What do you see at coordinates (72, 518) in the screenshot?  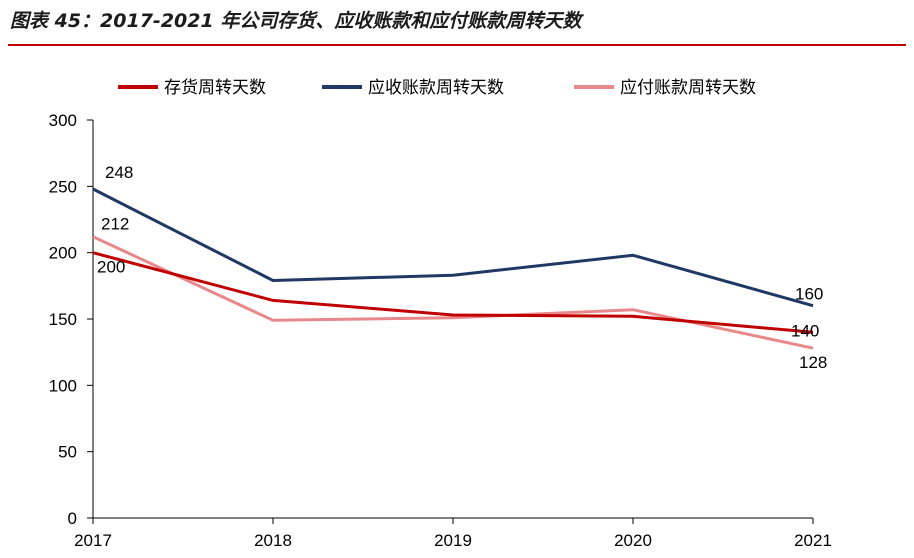 I see `y-tick-label: 0` at bounding box center [72, 518].